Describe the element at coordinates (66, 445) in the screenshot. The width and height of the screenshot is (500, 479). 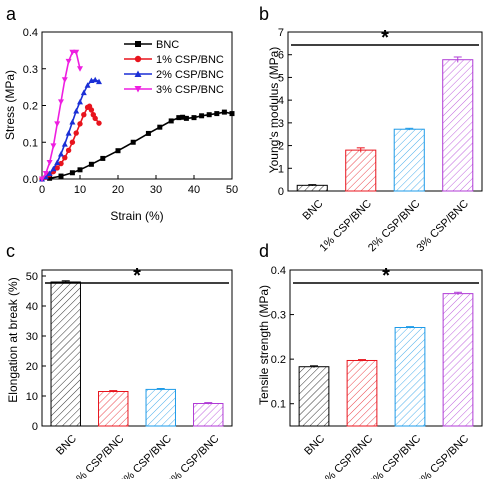
I see `panel-c-category-label: BNC` at that location.